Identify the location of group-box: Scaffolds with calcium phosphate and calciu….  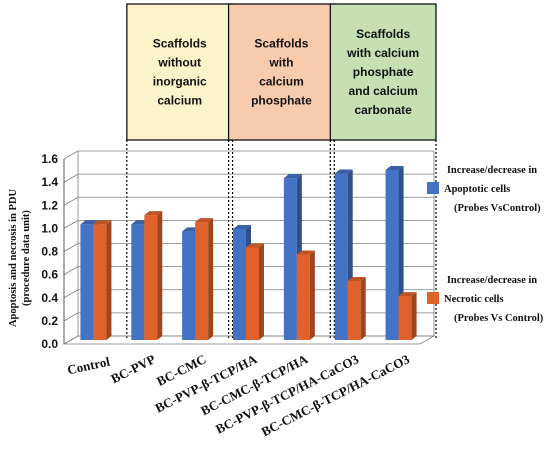
(383, 72).